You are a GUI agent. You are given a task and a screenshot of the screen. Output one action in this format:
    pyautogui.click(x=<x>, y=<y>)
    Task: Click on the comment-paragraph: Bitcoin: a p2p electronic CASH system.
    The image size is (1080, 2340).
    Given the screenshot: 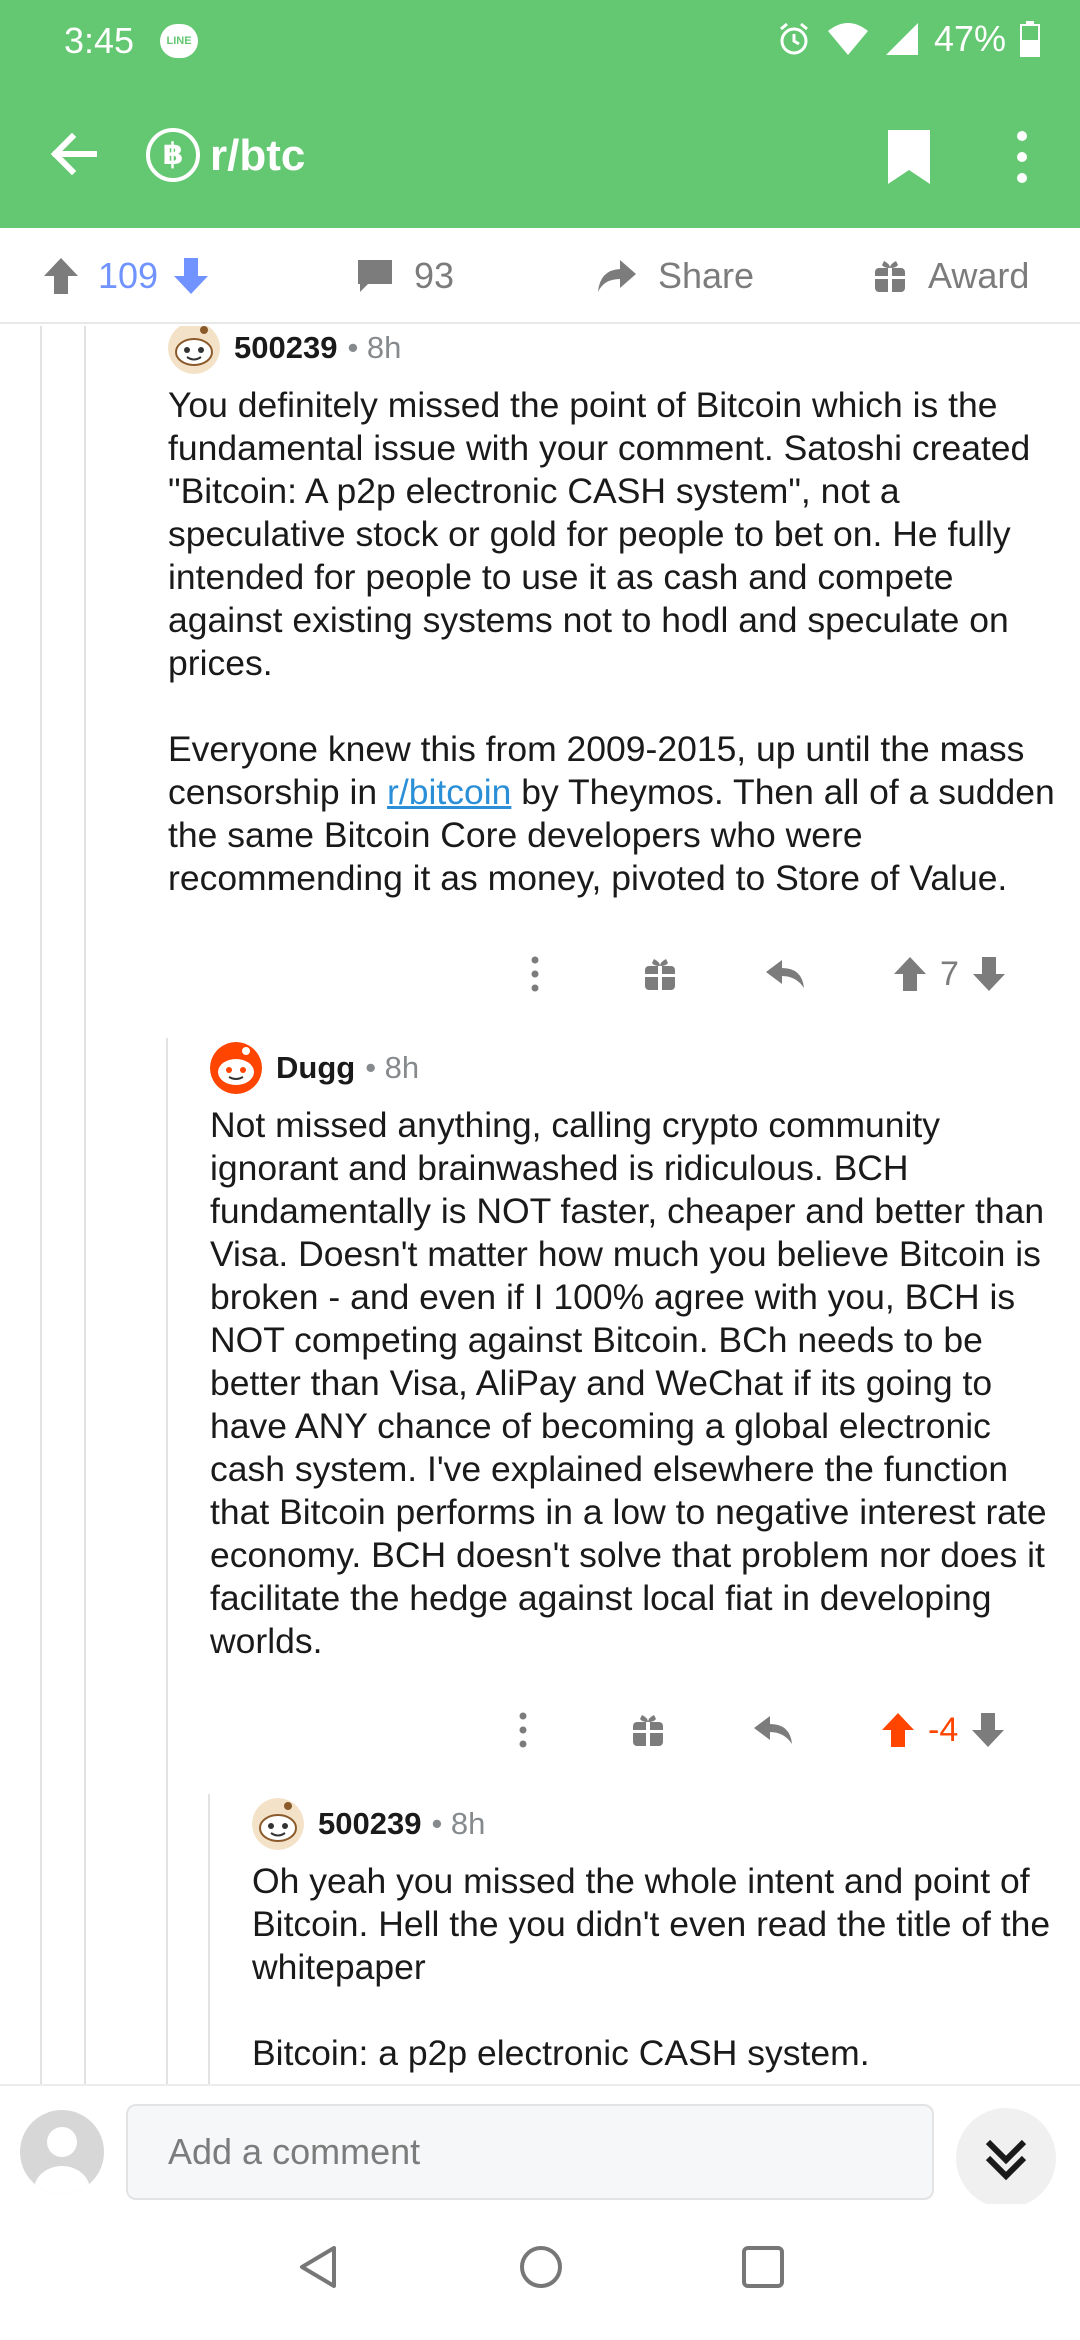 What is the action you would take?
    pyautogui.click(x=561, y=2053)
    